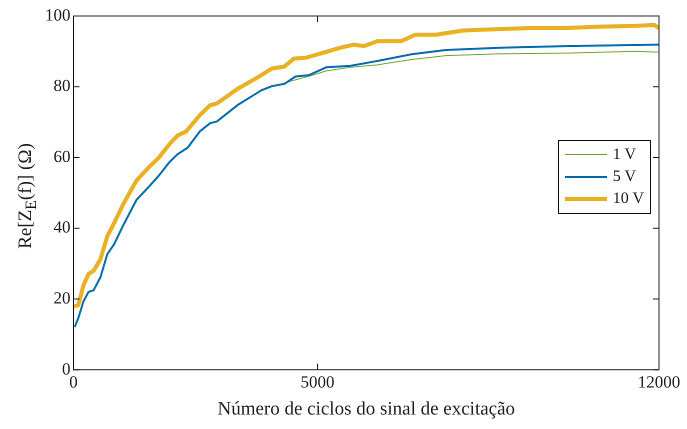  I want to click on y-tick-label: 20, so click(62, 298).